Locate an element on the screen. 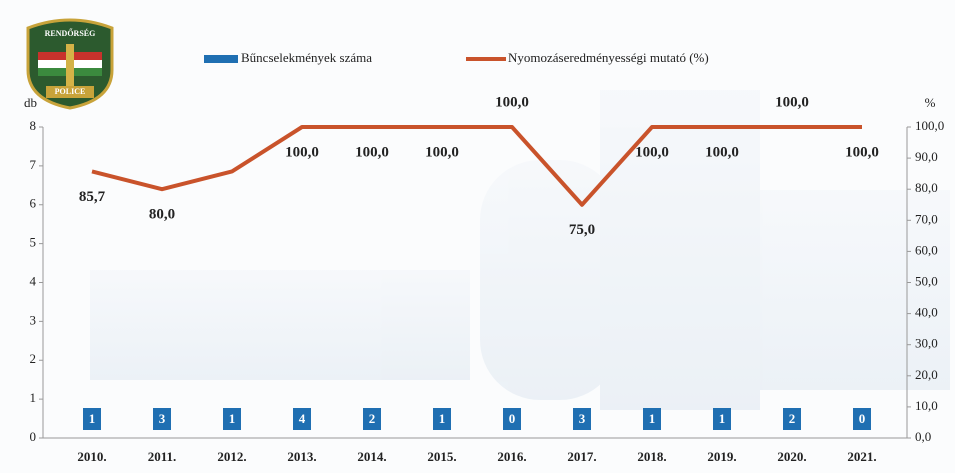 Image resolution: width=955 pixels, height=473 pixels. x-tick-label: 2012. is located at coordinates (231, 456).